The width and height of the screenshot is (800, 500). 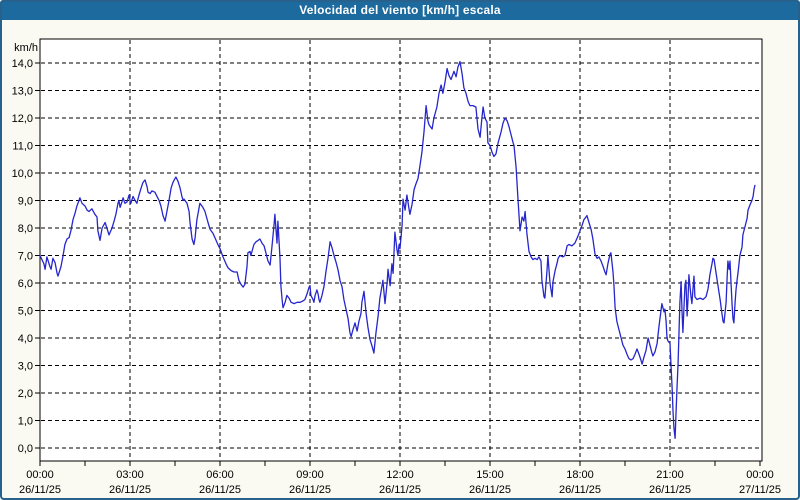 I want to click on svg-text: km/h, so click(x=26, y=48).